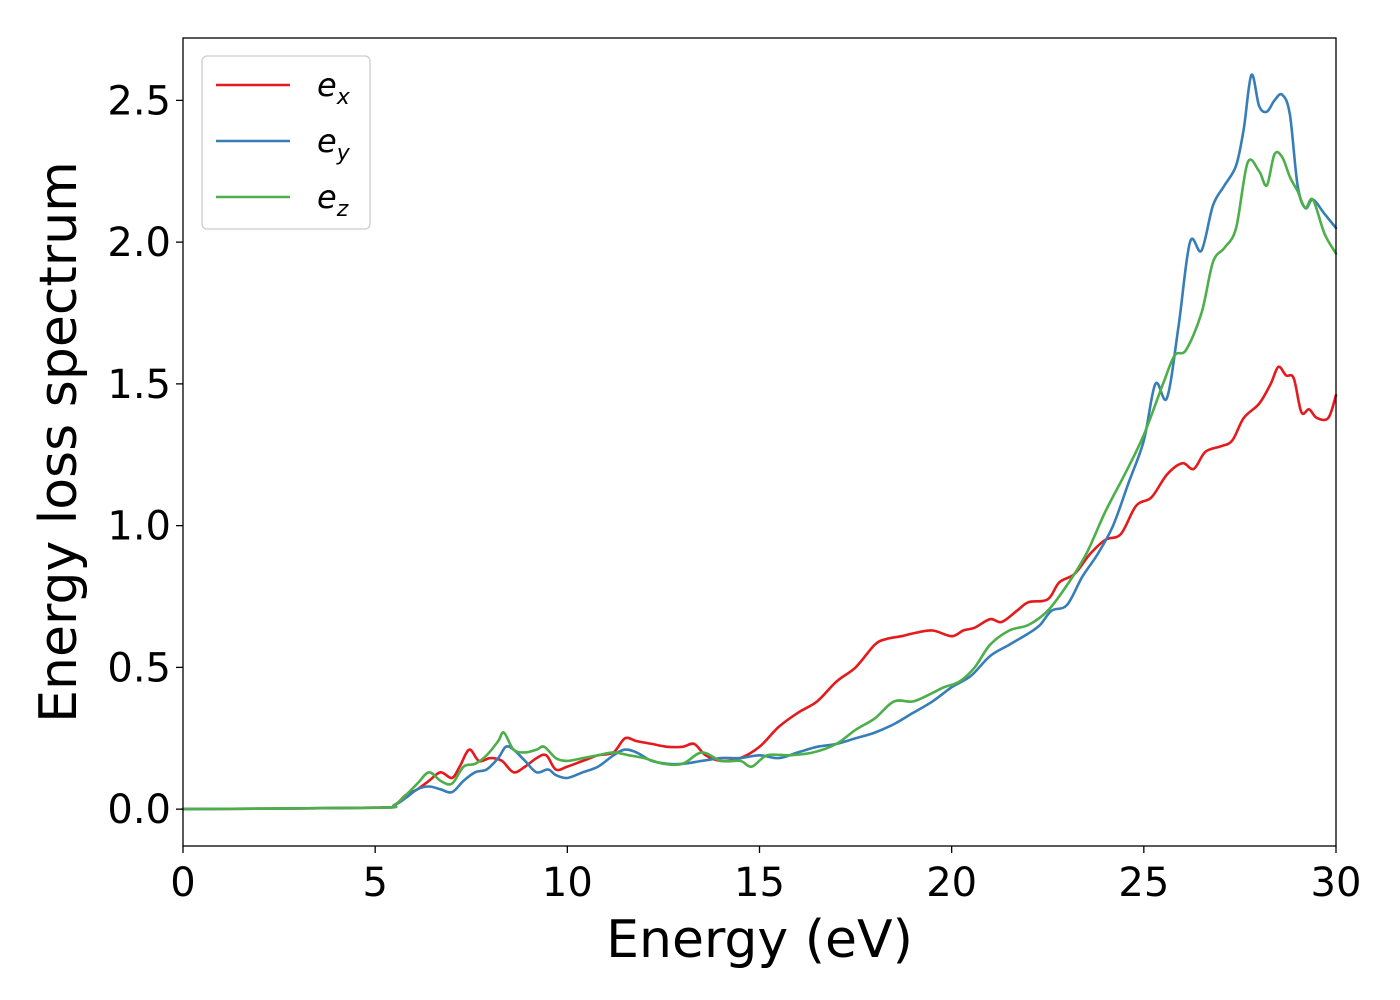  What do you see at coordinates (145, 455) in the screenshot?
I see `y-axis-ticks: 0.0 0.5 1.0 1.5 2.0 2.5` at bounding box center [145, 455].